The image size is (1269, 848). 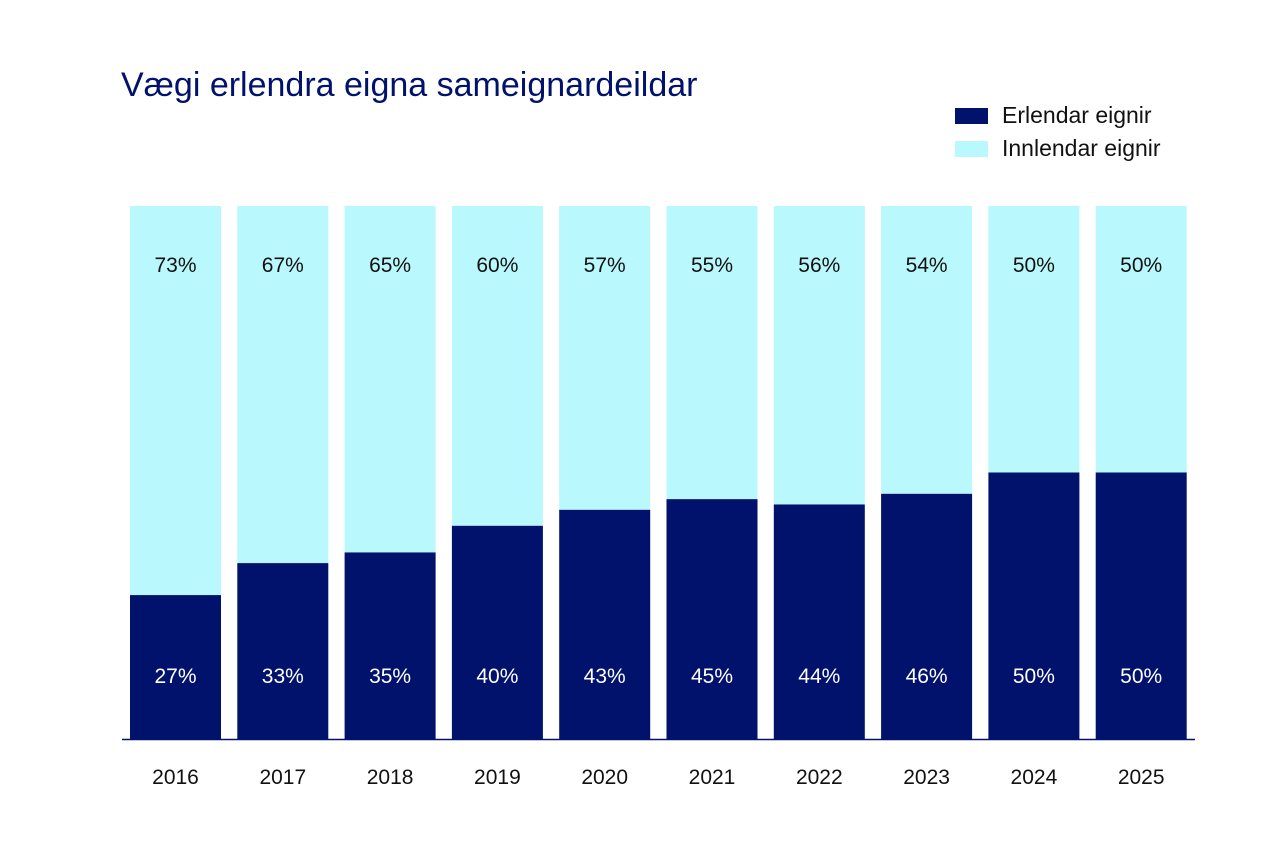 I want to click on x-tick-label: 2022, so click(x=819, y=777).